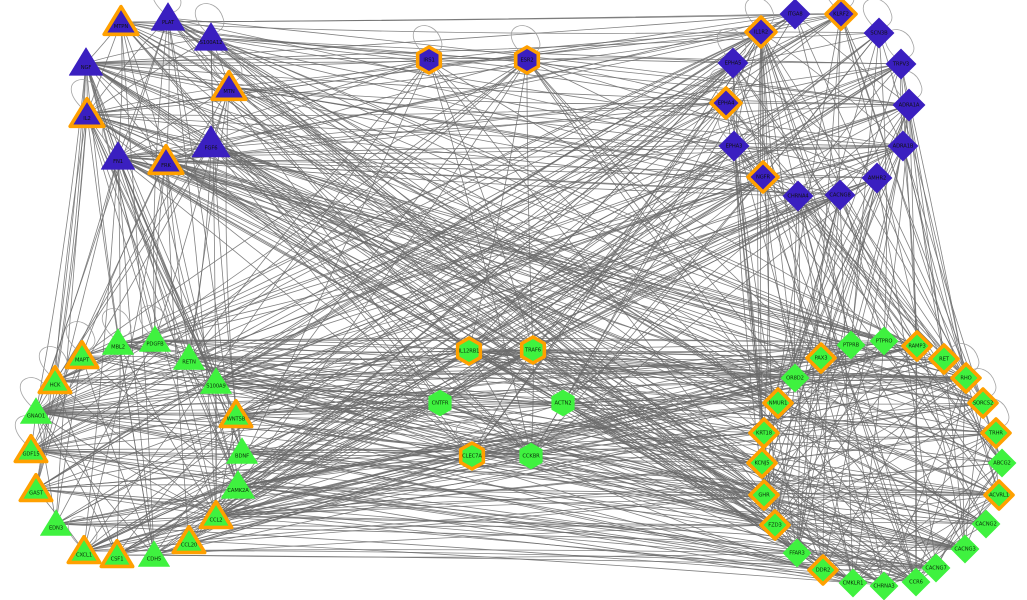  Describe the element at coordinates (84, 549) in the screenshot. I see `graph-node-cxcl1` at that location.